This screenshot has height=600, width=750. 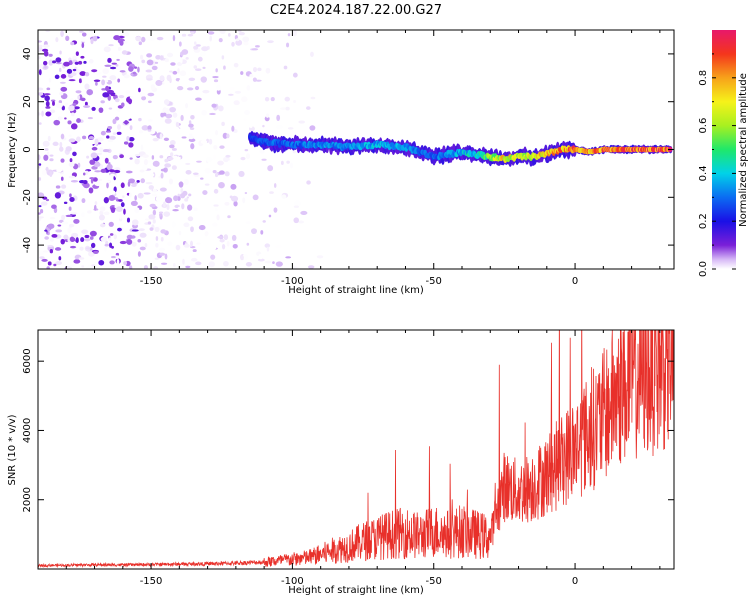 I want to click on snr-x-tick-label: -150, so click(x=151, y=581).